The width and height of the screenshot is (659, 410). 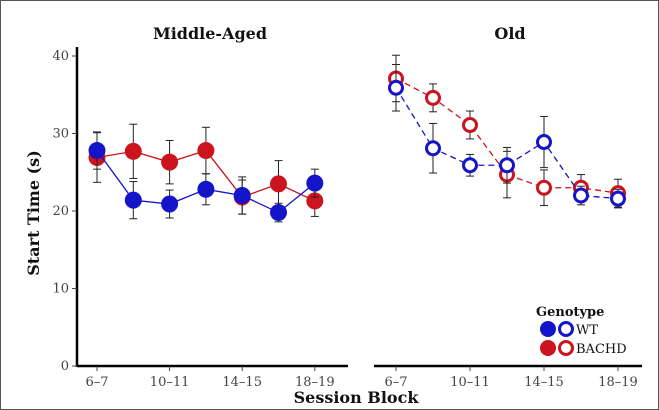 What do you see at coordinates (601, 349) in the screenshot?
I see `legend-label: BACHD` at bounding box center [601, 349].